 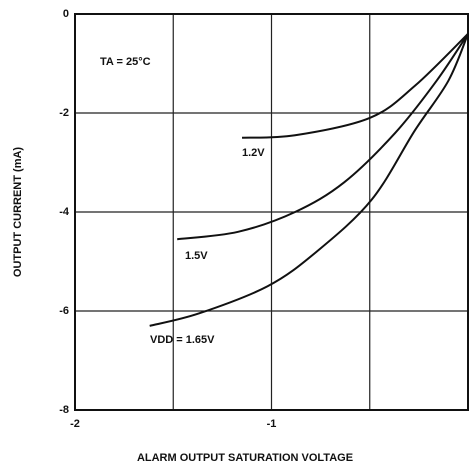 I want to click on y-tick-label: -8, so click(x=64, y=410).